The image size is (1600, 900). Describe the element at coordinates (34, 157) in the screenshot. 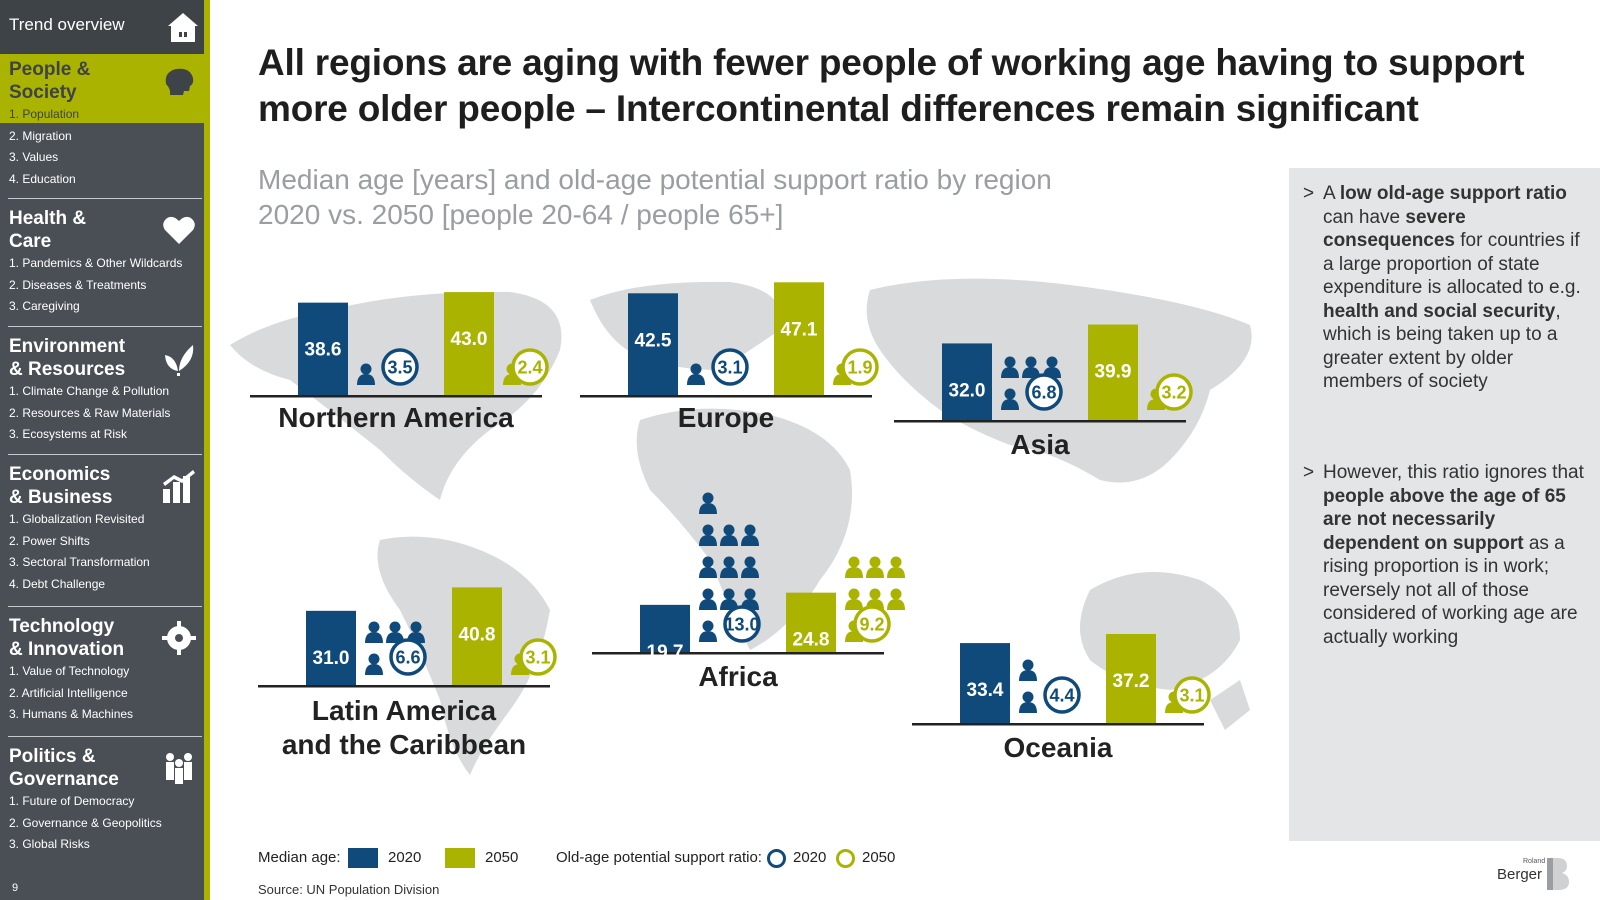

I see `sidebar-sub-item: 3. Values` at that location.